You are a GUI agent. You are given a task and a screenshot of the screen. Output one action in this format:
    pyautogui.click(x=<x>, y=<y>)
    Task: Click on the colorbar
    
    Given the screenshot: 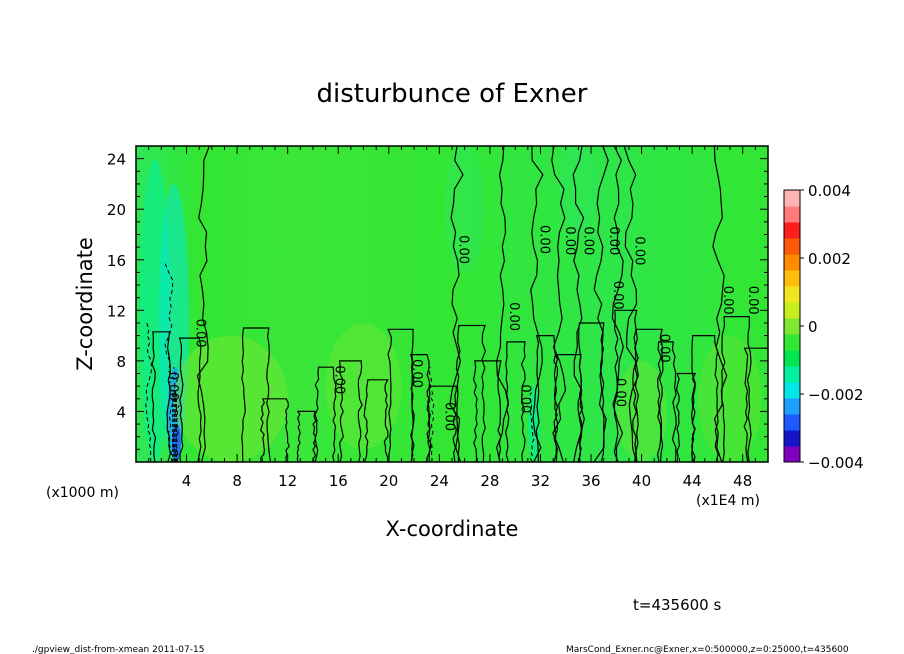 What is the action you would take?
    pyautogui.click(x=793, y=326)
    